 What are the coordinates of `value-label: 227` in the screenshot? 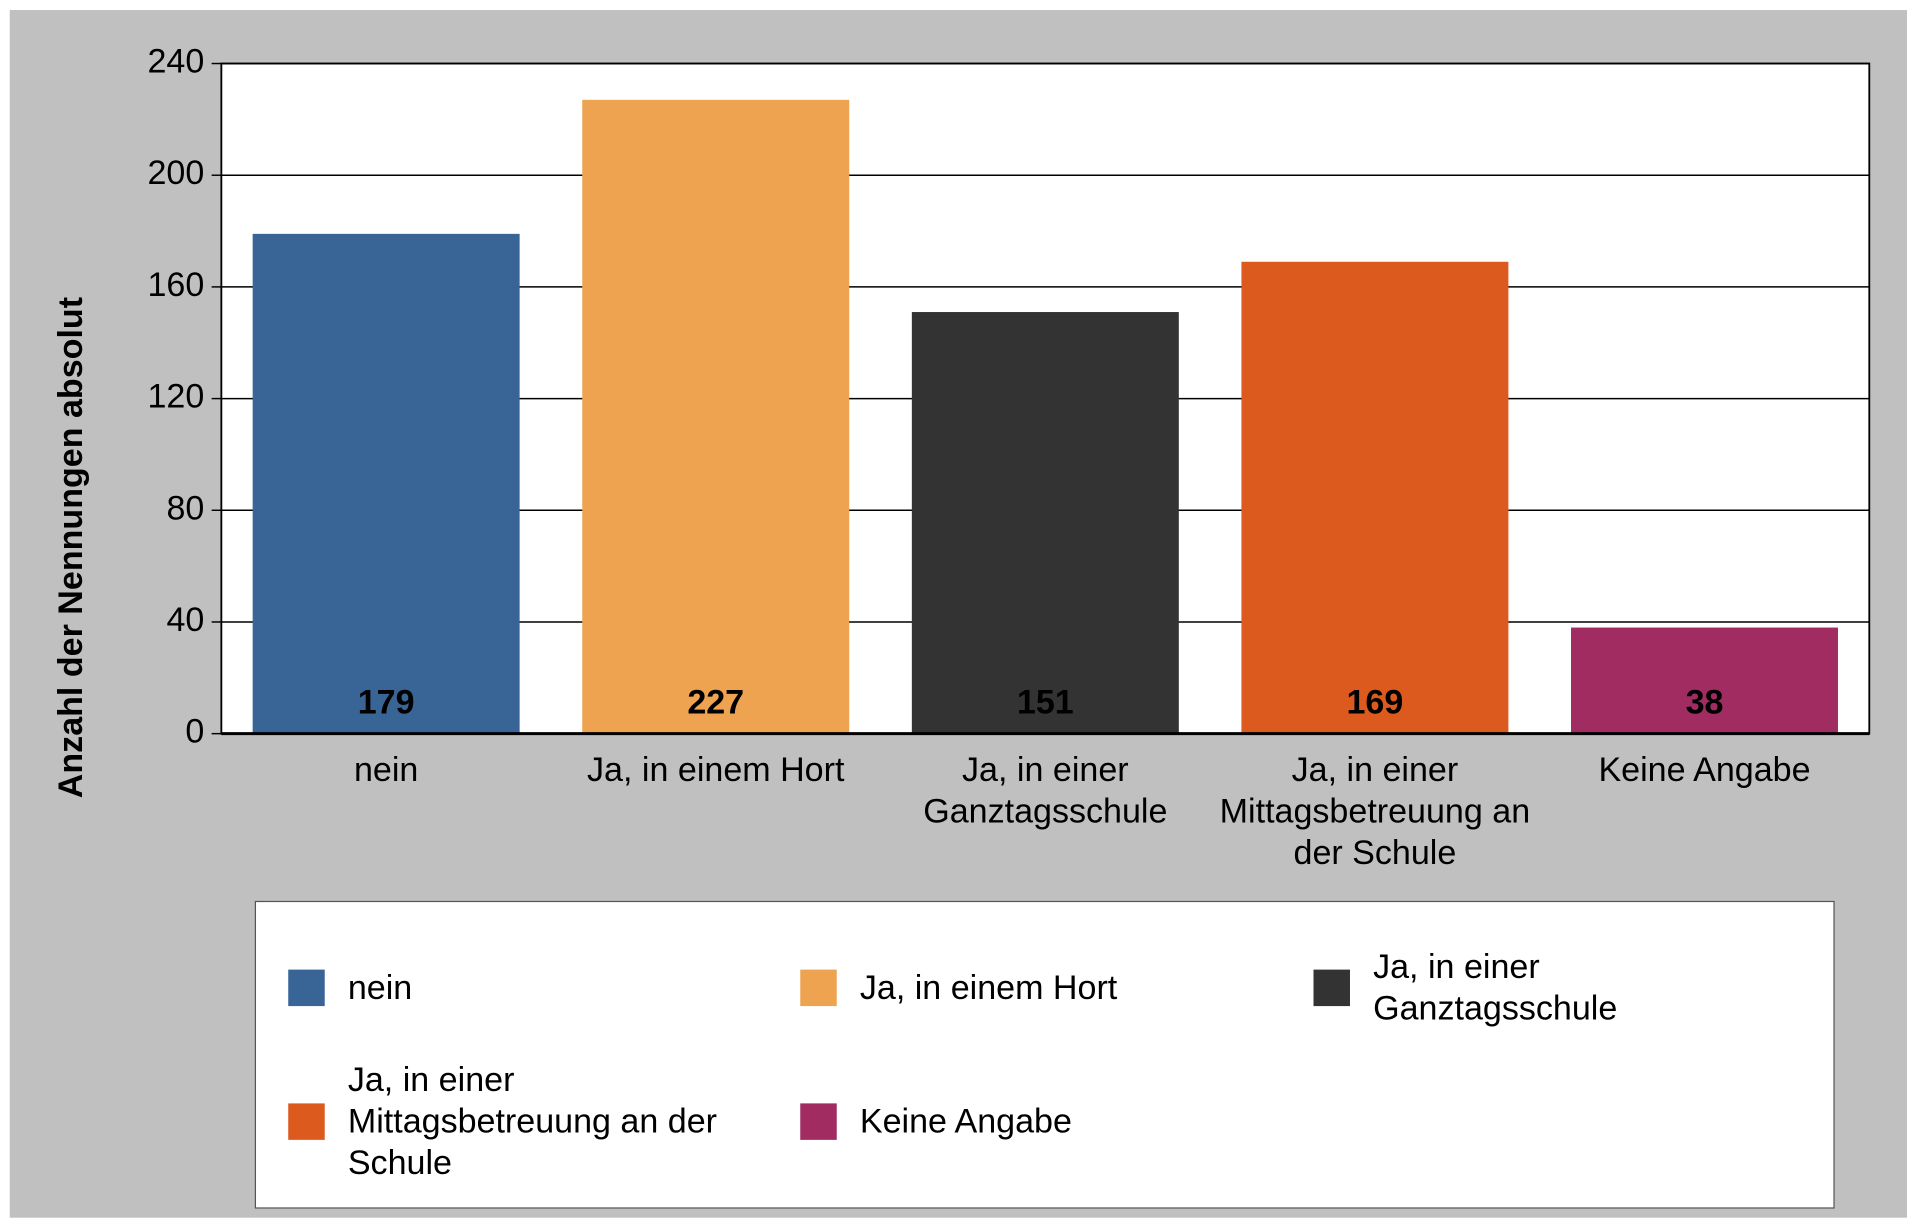 It's located at (715, 702).